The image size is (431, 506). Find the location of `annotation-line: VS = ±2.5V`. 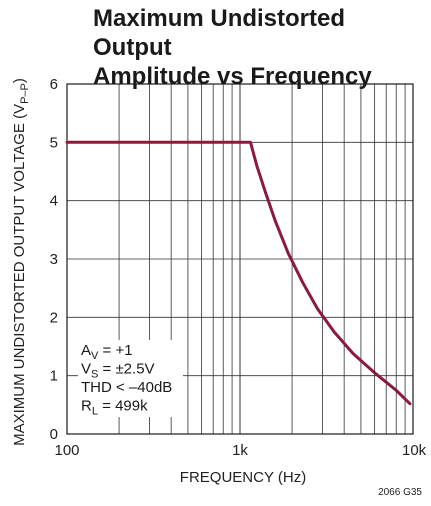

annotation-line: VS = ±2.5V is located at coordinates (118, 371).